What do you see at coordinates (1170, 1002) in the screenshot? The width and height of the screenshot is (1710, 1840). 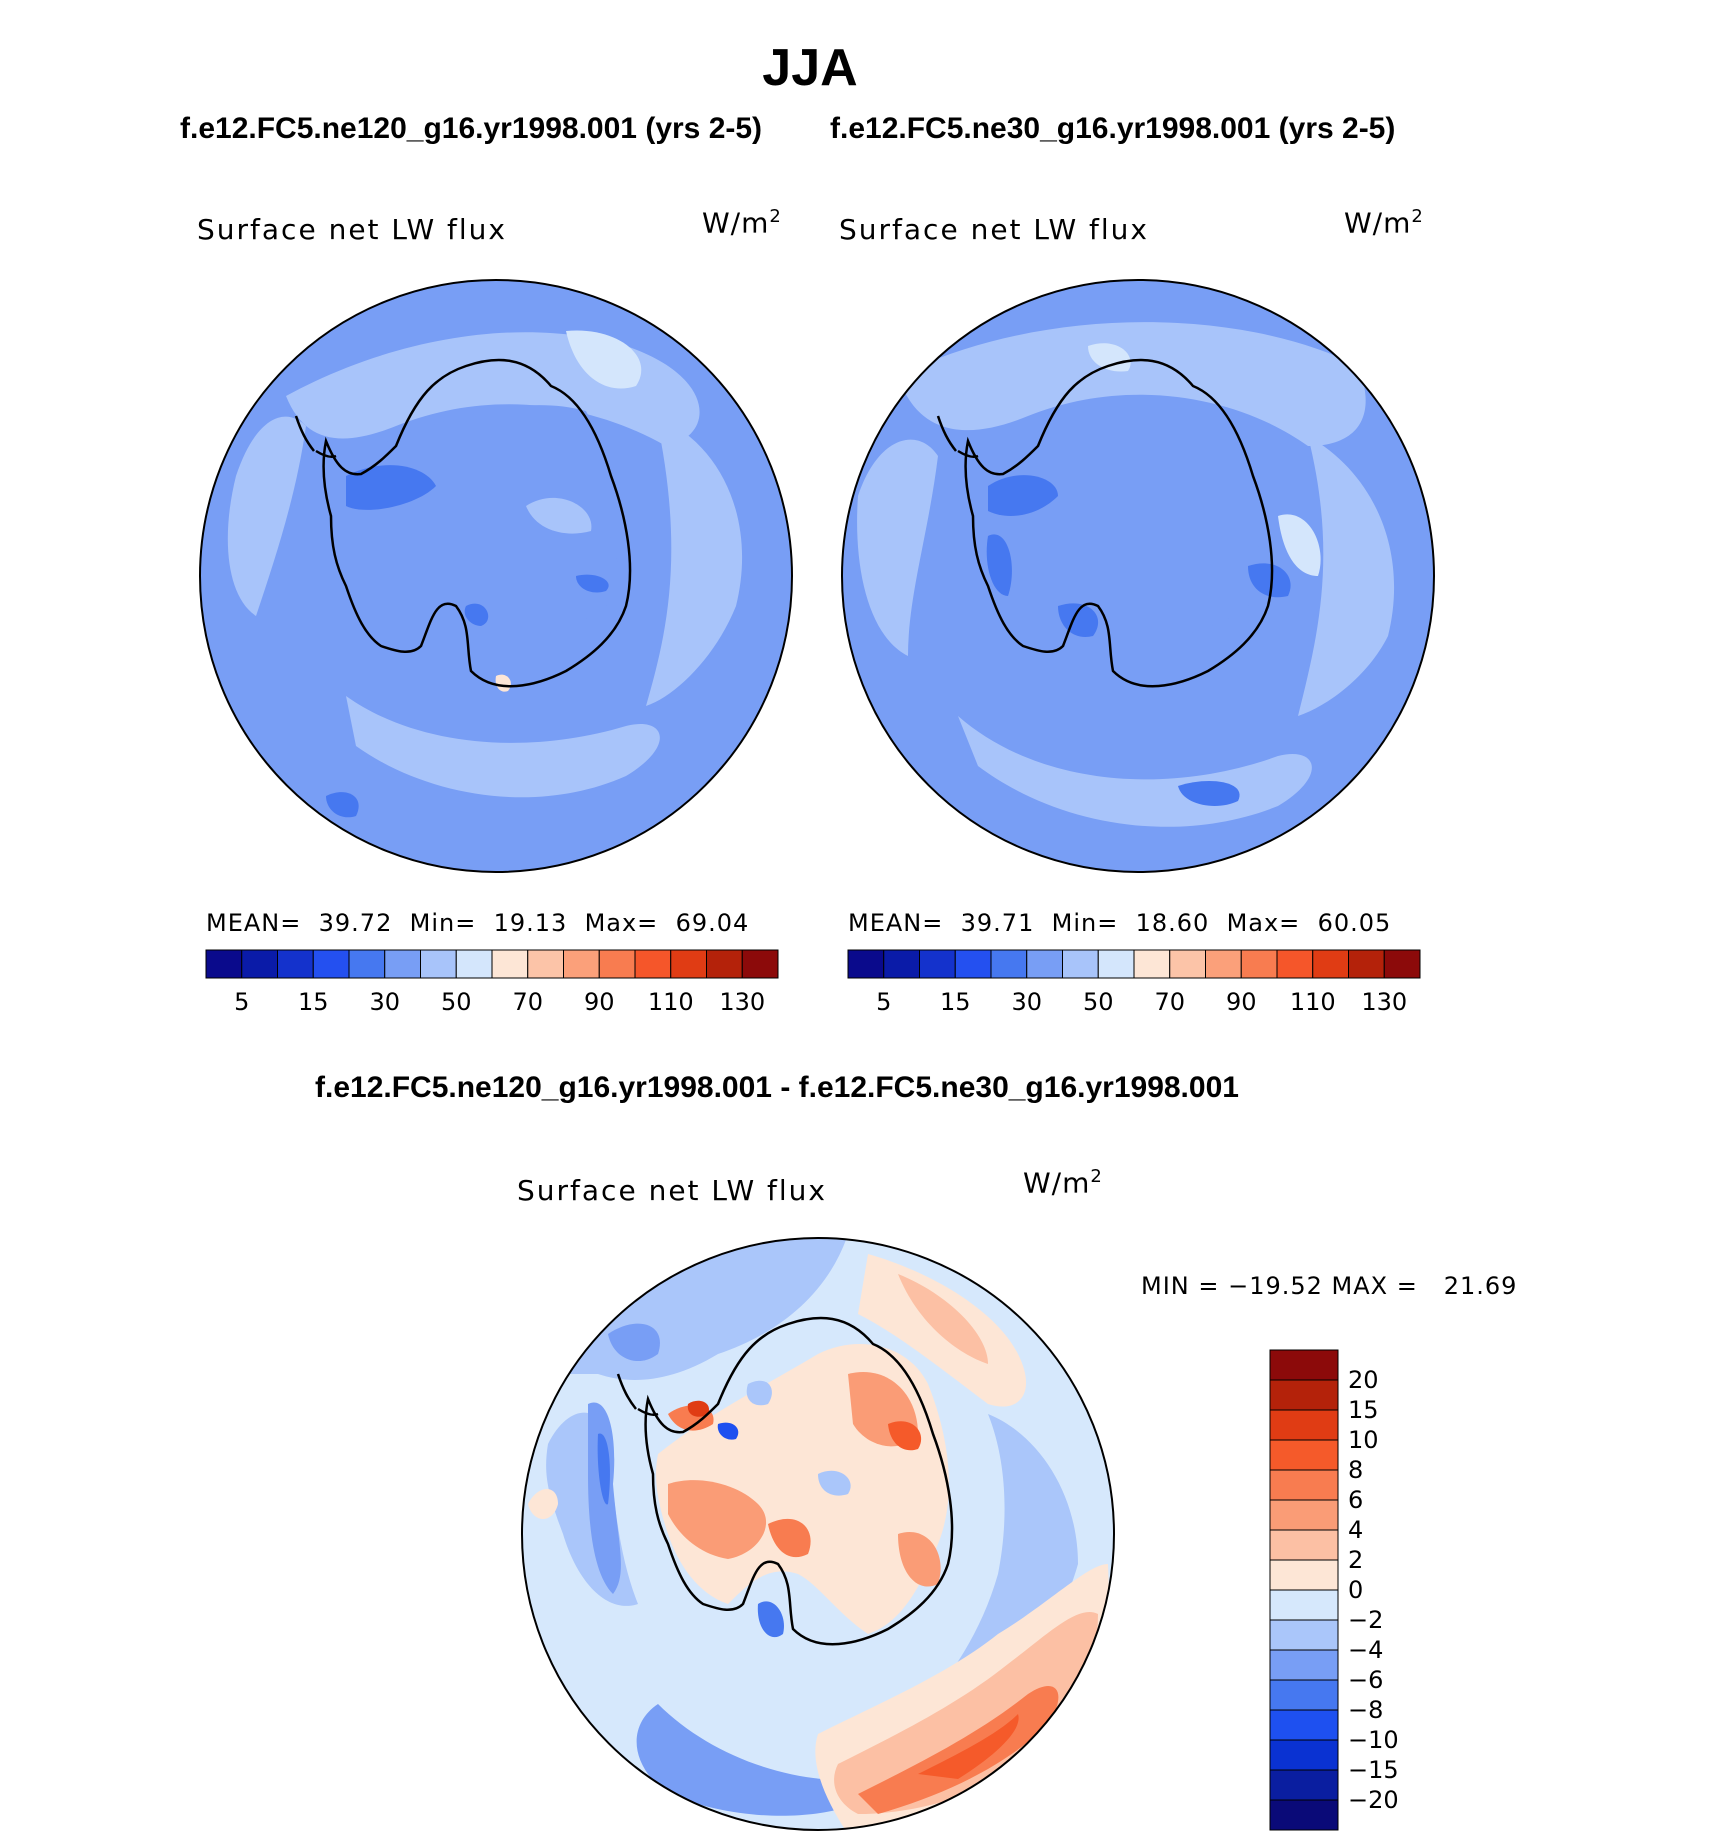 I see `panel2-colorbar-tick-label: 70` at bounding box center [1170, 1002].